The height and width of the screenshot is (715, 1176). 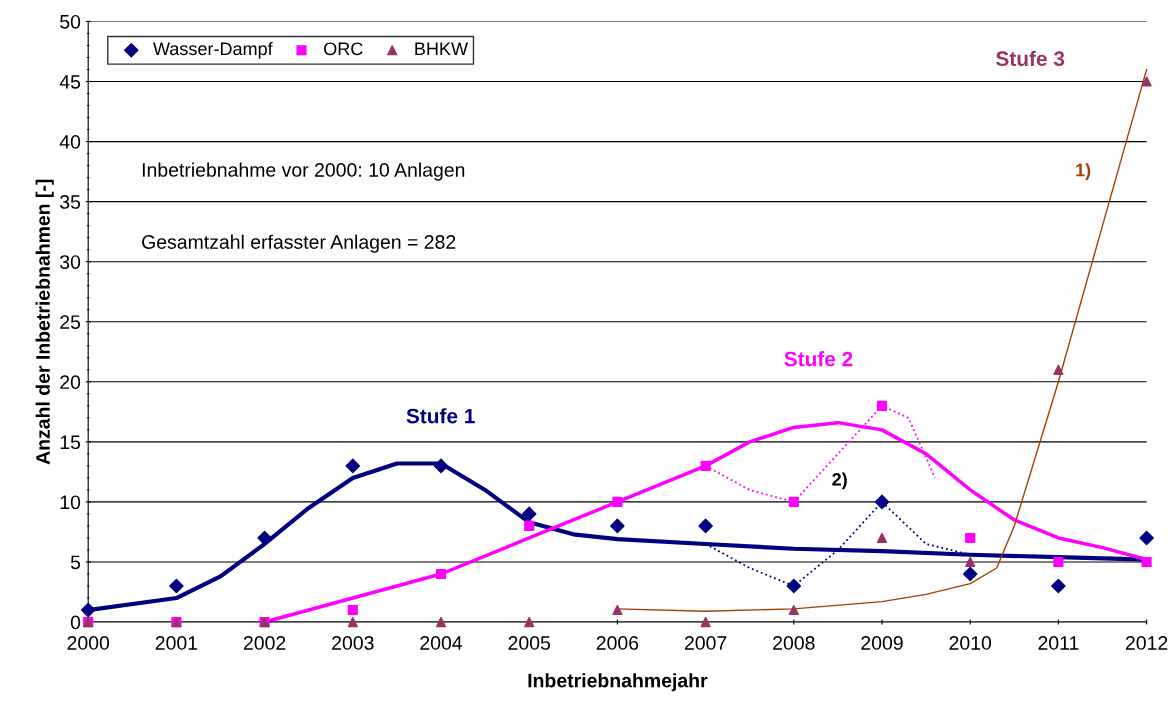 I want to click on x-tick-label: 2002, so click(x=264, y=643).